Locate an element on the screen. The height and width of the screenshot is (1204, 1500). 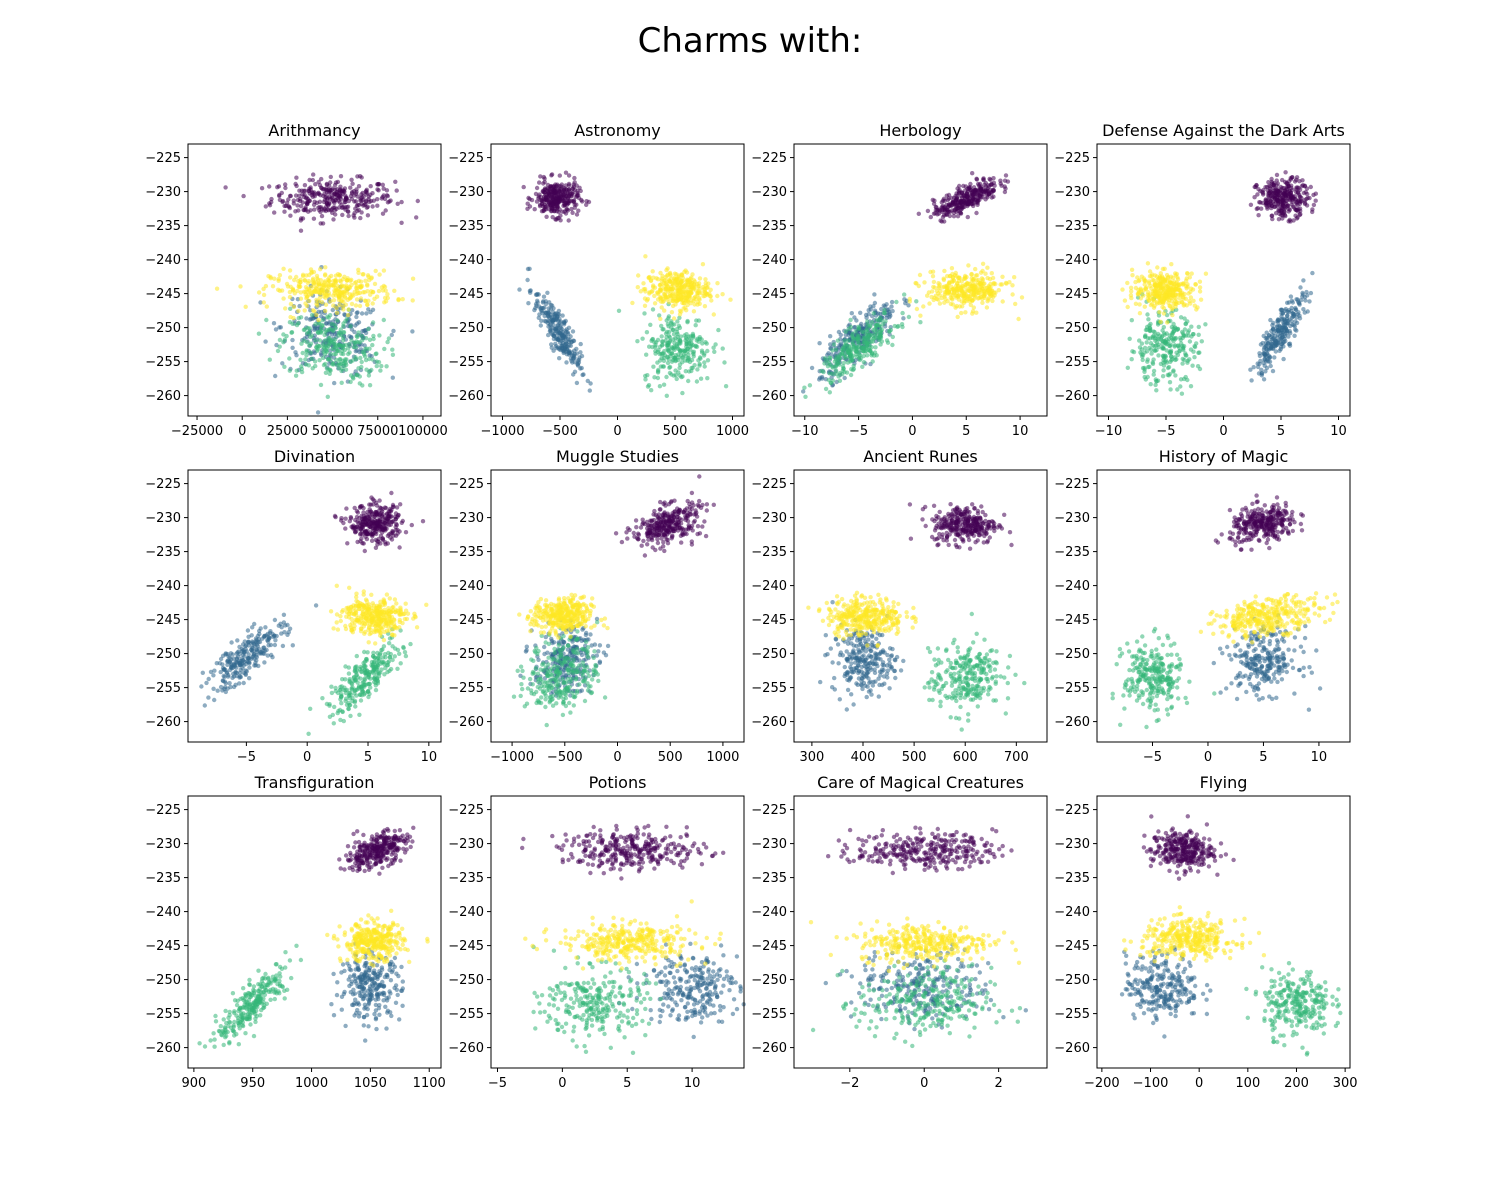
subplot-title: Arithmancy is located at coordinates (314, 130).